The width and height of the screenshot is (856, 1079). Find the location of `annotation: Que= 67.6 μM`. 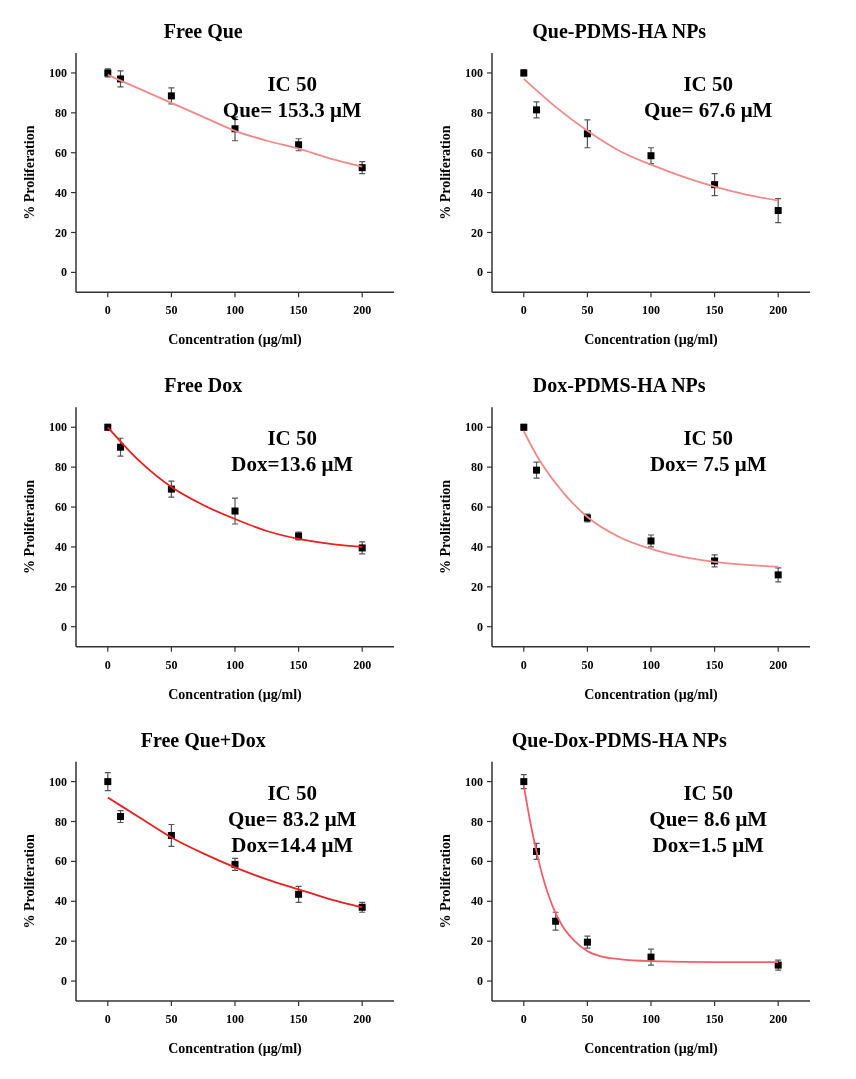

annotation: Que= 67.6 μM is located at coordinates (708, 110).